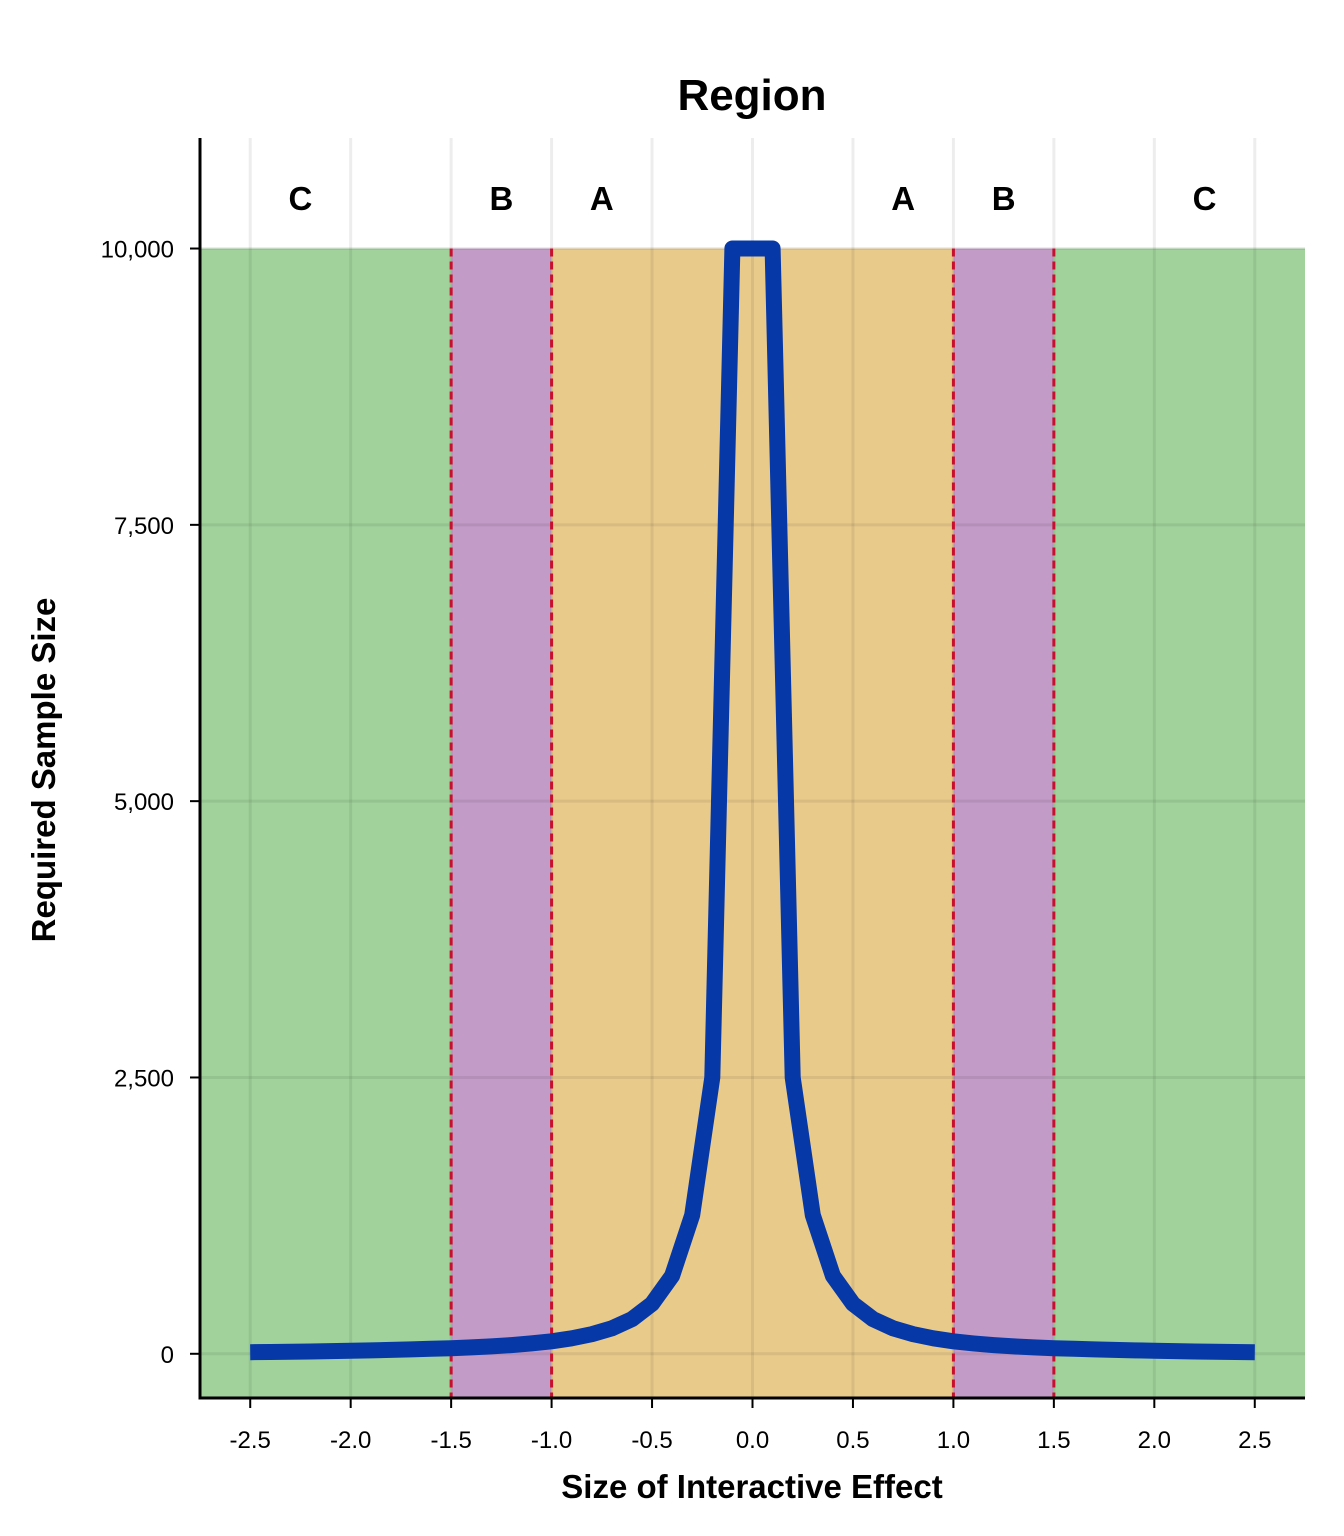 The image size is (1344, 1536). What do you see at coordinates (250, 1440) in the screenshot?
I see `x-tick-label-0: -2.5` at bounding box center [250, 1440].